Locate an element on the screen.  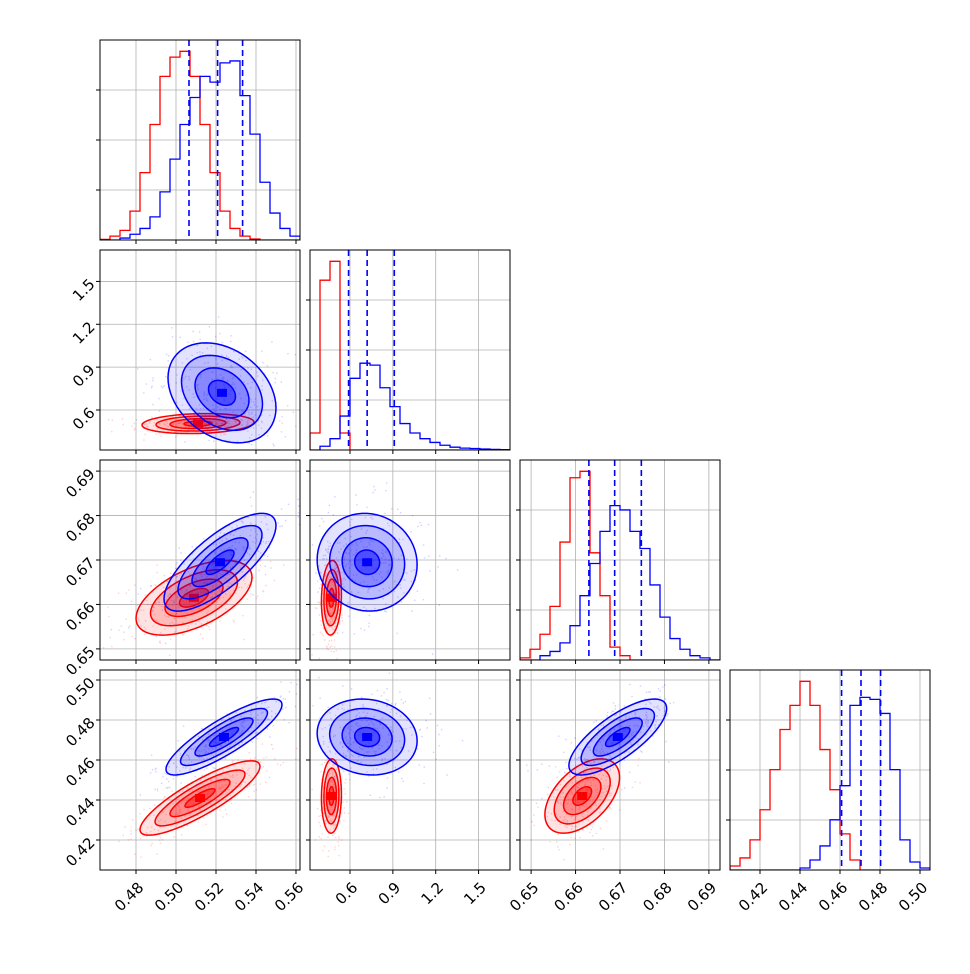
y-tick-label: 0.44 is located at coordinates (80, 812).